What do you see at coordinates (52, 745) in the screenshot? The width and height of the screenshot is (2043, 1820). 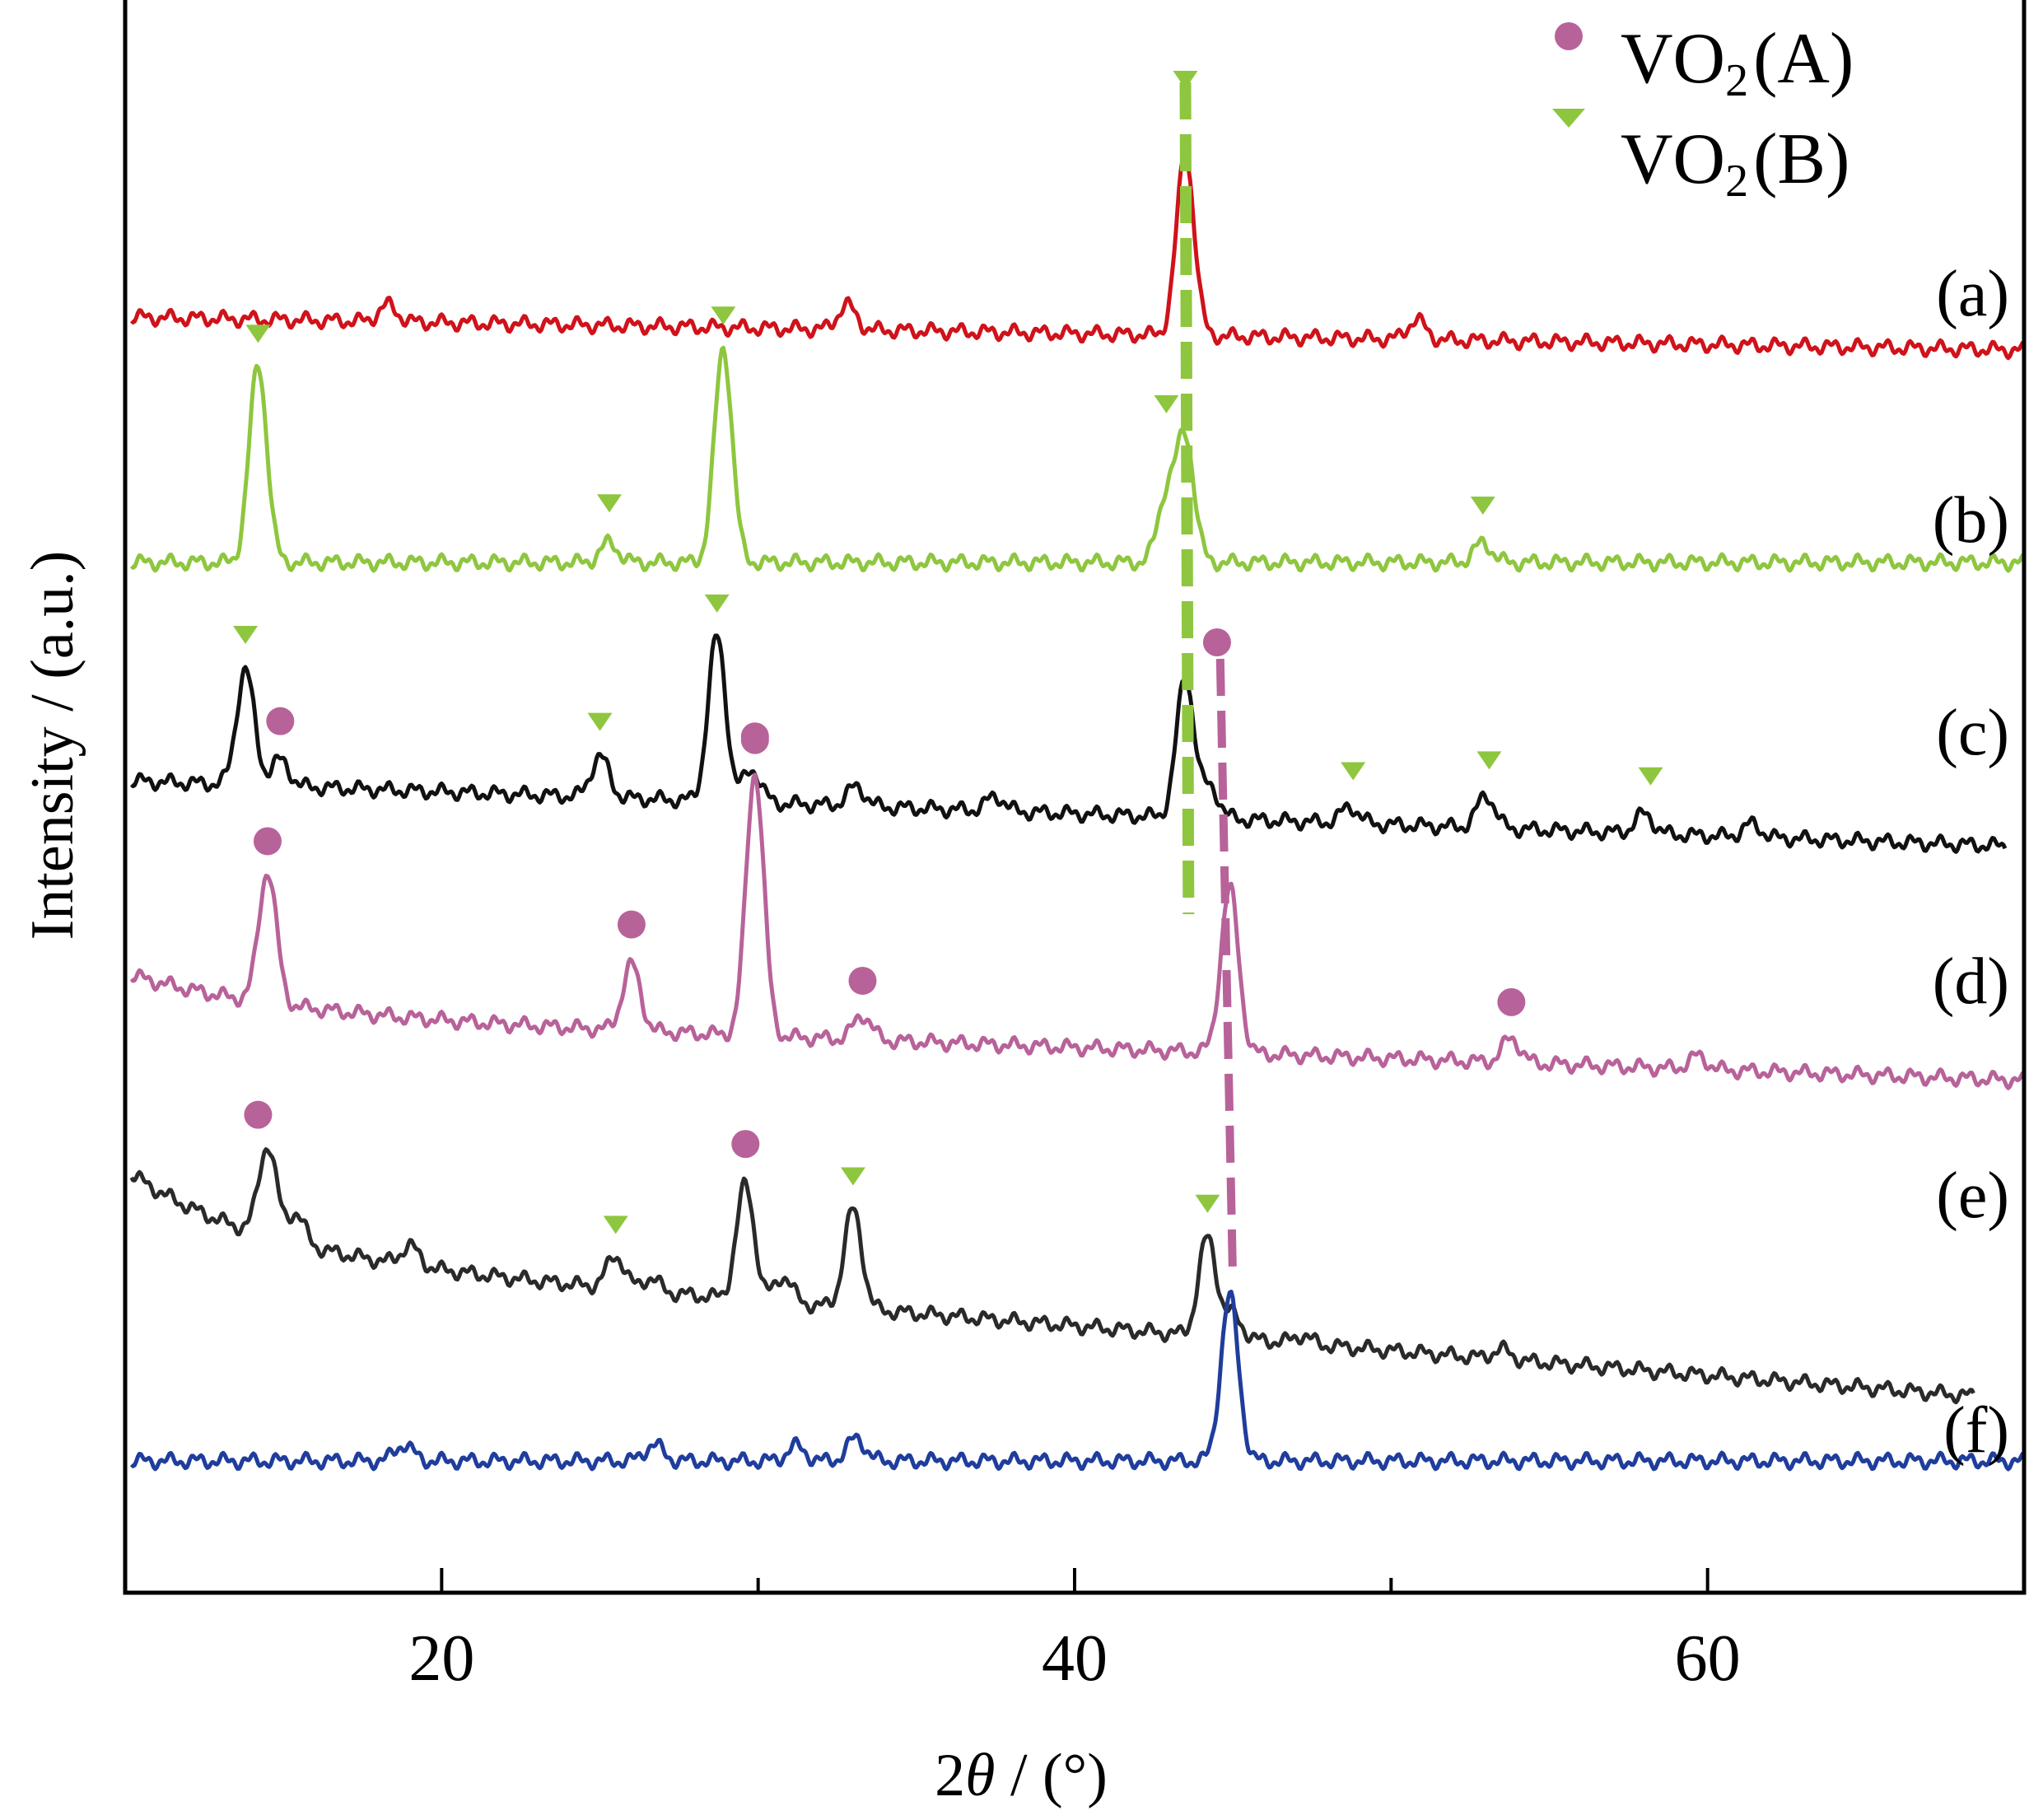 I see `y-axis-label: Intensity / (a.u.)` at bounding box center [52, 745].